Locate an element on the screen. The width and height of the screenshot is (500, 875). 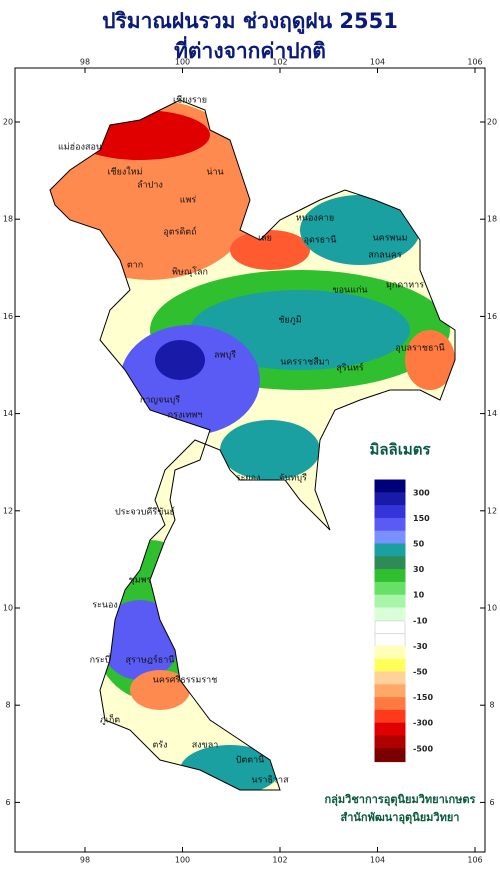
place-label: ลำปาง is located at coordinates (150, 185).